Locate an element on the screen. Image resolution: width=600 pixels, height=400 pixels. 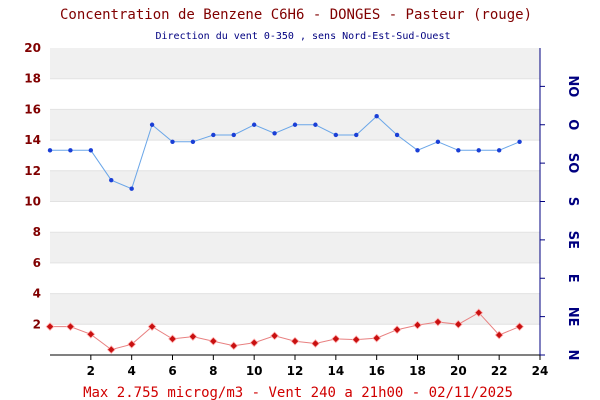
x-tick-label: 24 is located at coordinates (540, 371).